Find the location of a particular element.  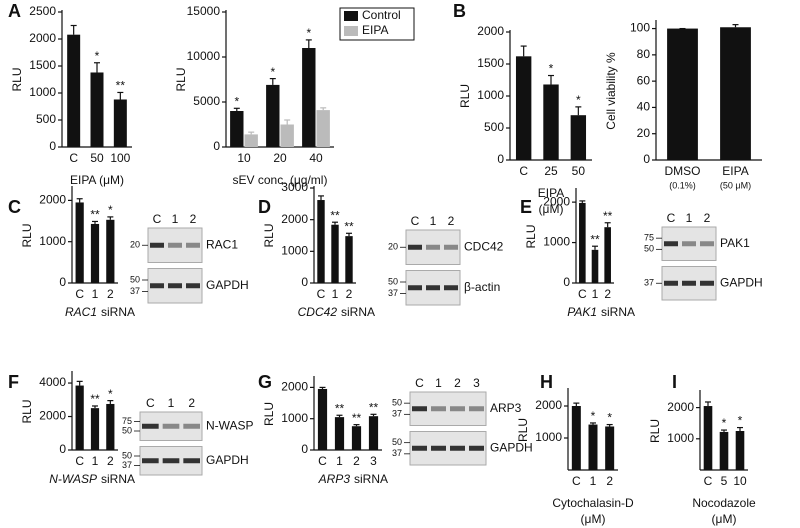

x-tick-label: 3 is located at coordinates (373, 461).